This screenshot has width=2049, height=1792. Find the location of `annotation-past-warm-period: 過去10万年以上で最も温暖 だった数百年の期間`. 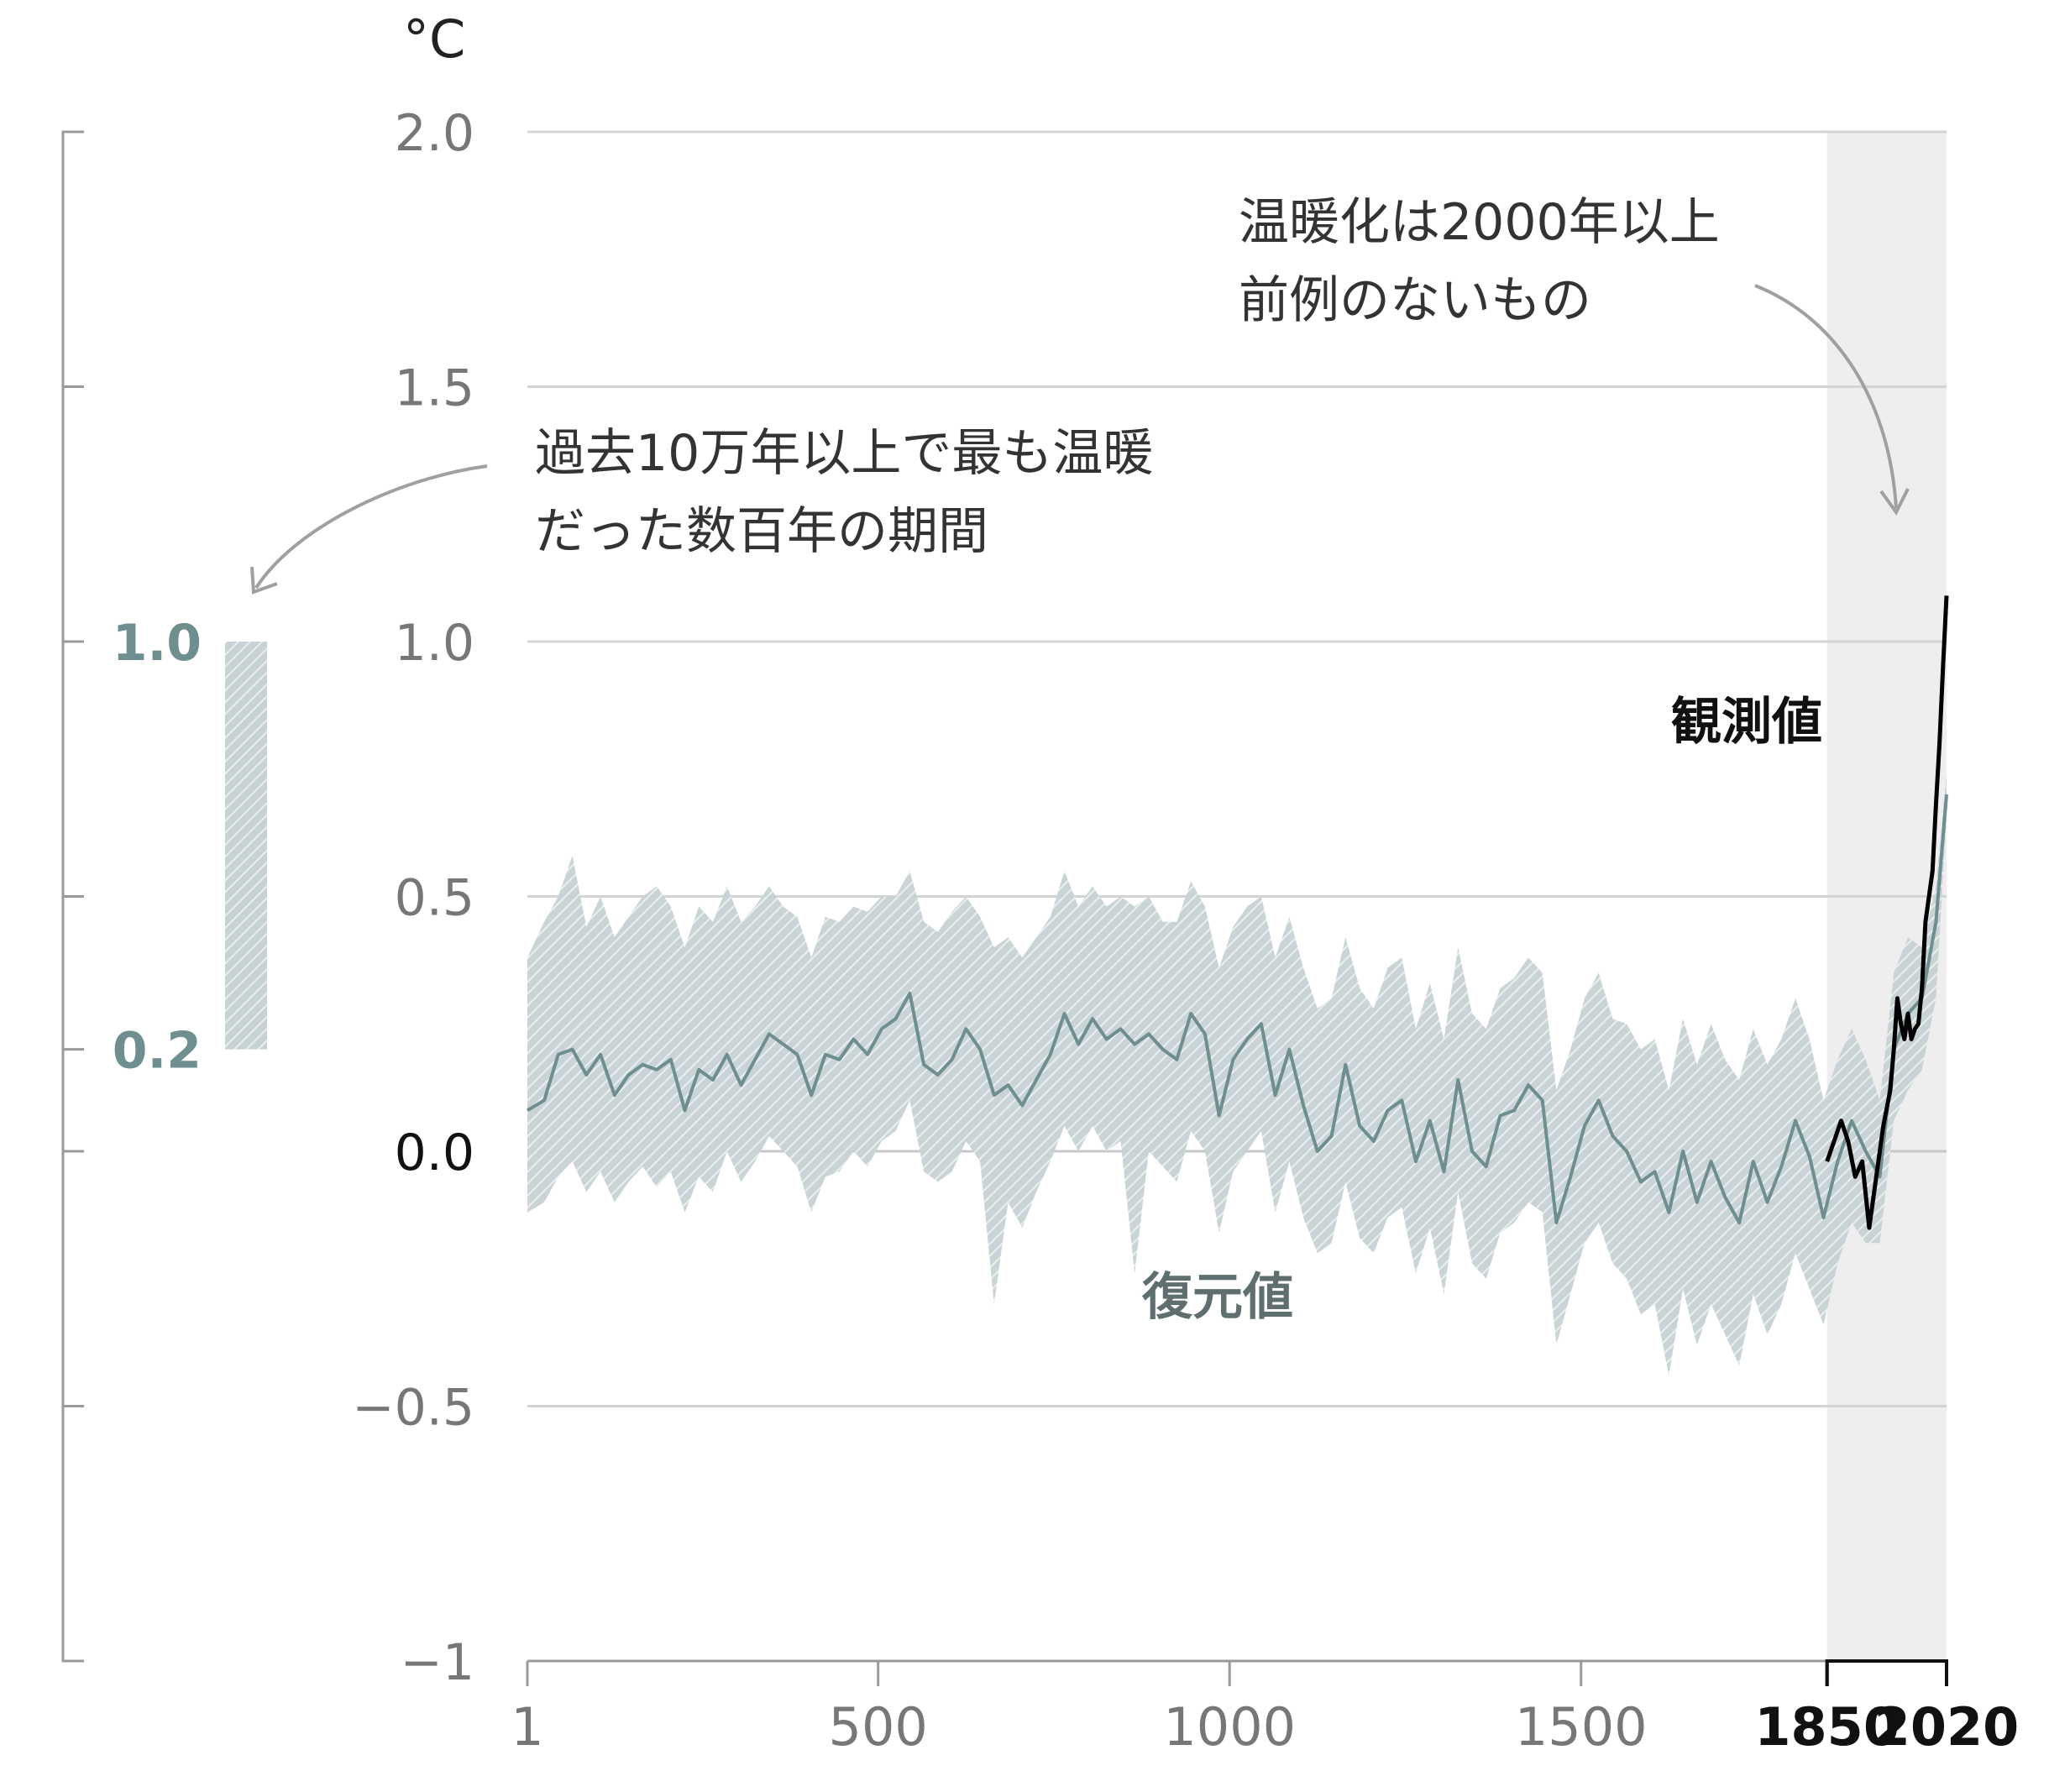

annotation-past-warm-period: 過去10万年以上で最も温暖 だった数百年の期間 is located at coordinates (852, 492).